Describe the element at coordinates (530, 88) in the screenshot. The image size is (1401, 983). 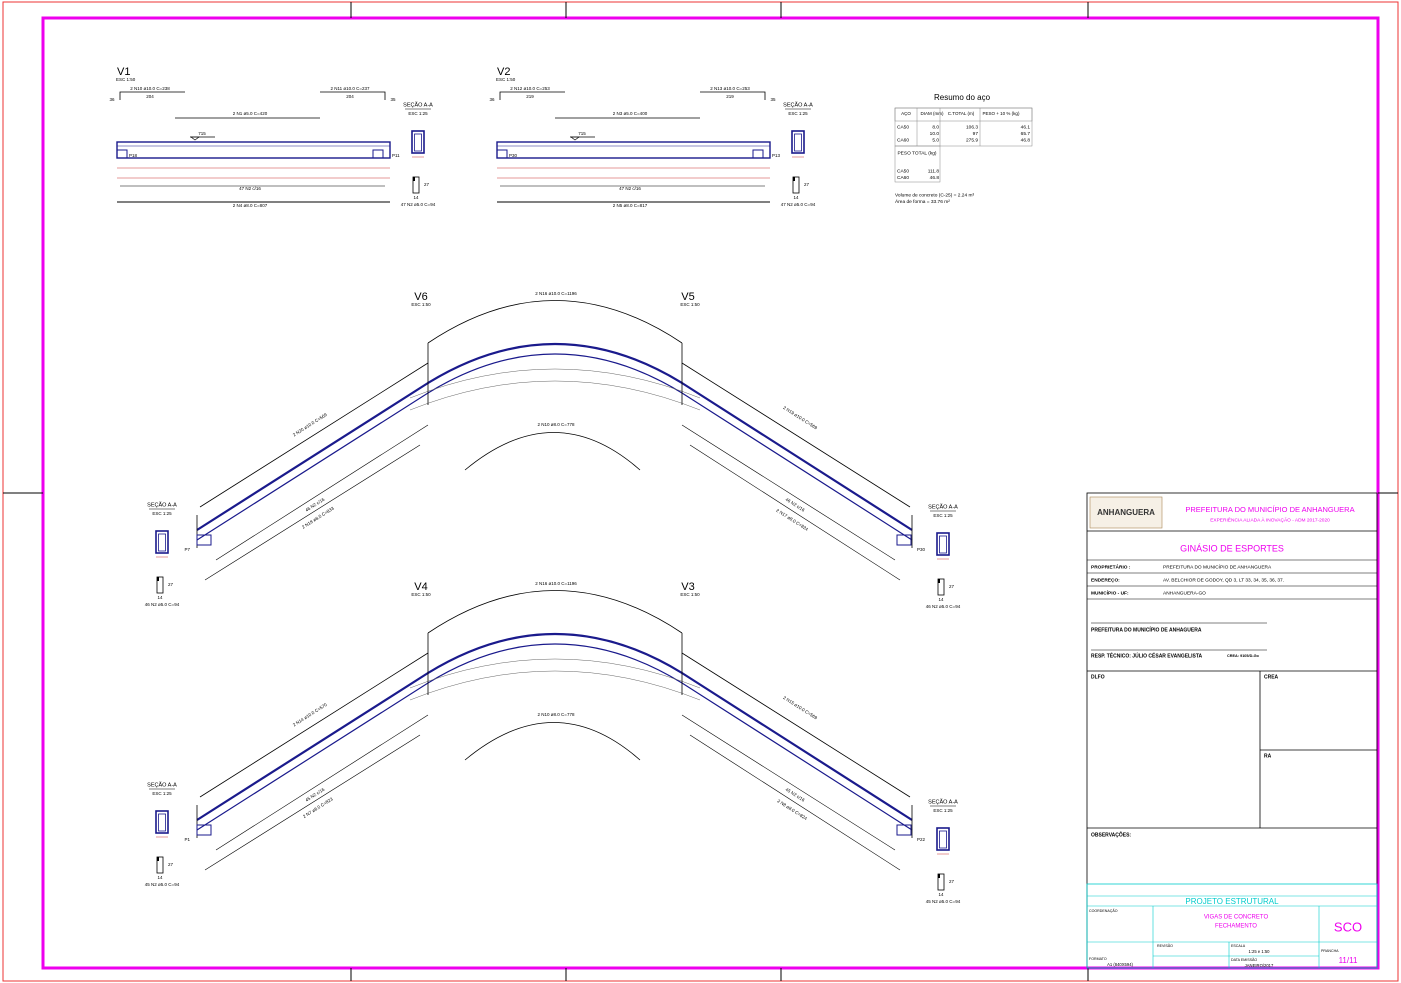
I see `label: 2 N12 ø10.0 C=253` at that location.